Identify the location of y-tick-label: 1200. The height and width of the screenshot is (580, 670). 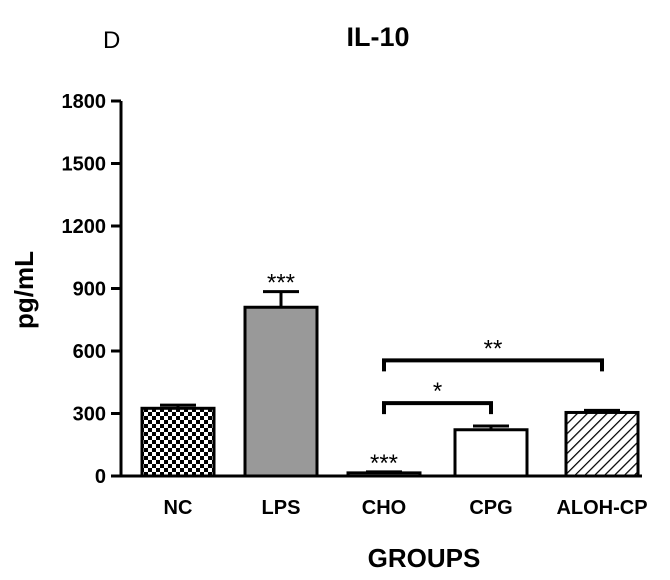
(84, 227).